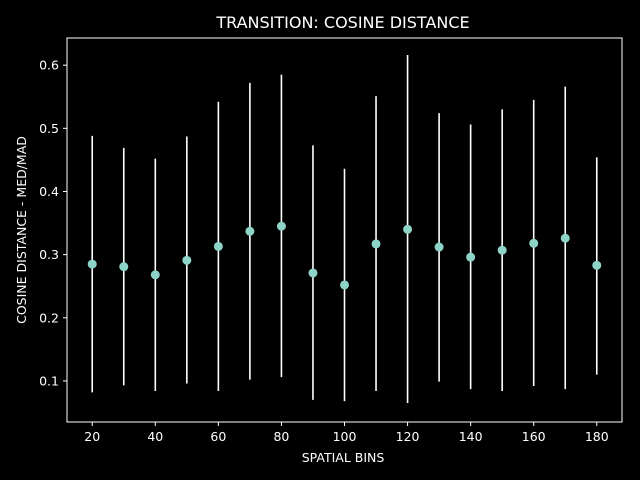 The image size is (640, 480). Describe the element at coordinates (92, 436) in the screenshot. I see `x-tick-label: 20` at that location.